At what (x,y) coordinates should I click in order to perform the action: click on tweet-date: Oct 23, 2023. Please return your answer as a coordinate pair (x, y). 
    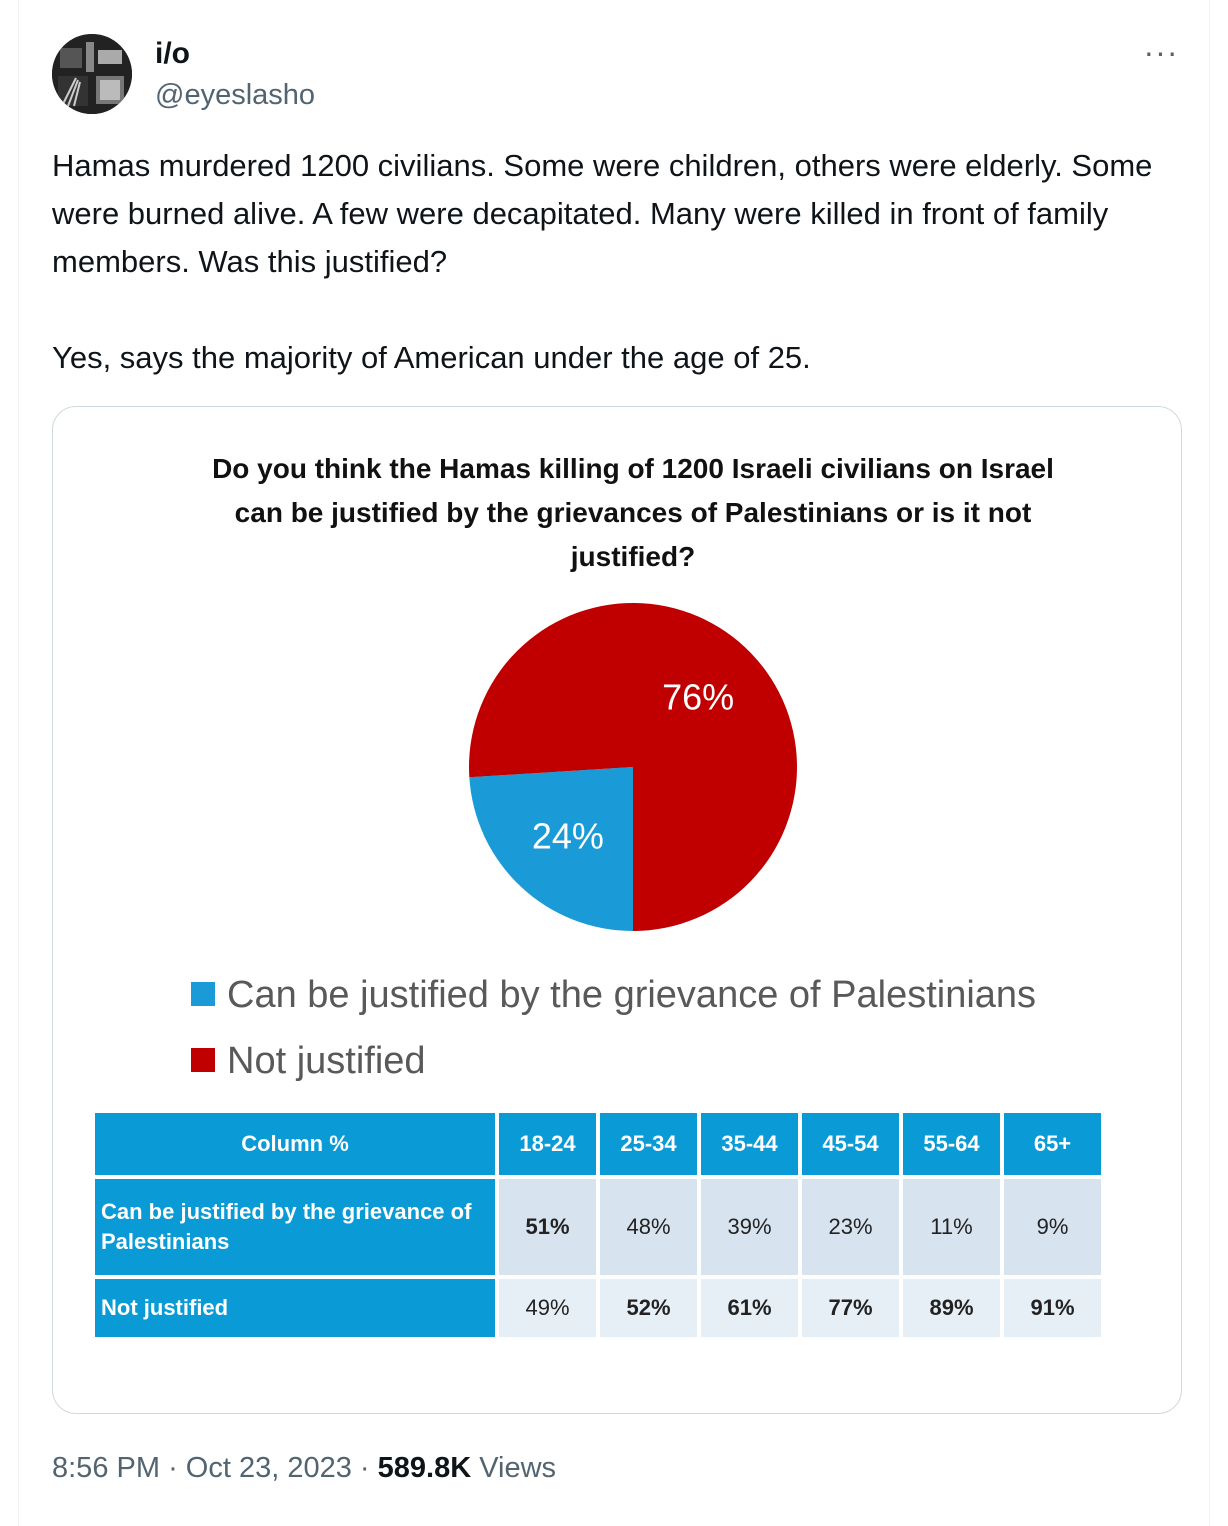
    Looking at the image, I should click on (268, 1468).